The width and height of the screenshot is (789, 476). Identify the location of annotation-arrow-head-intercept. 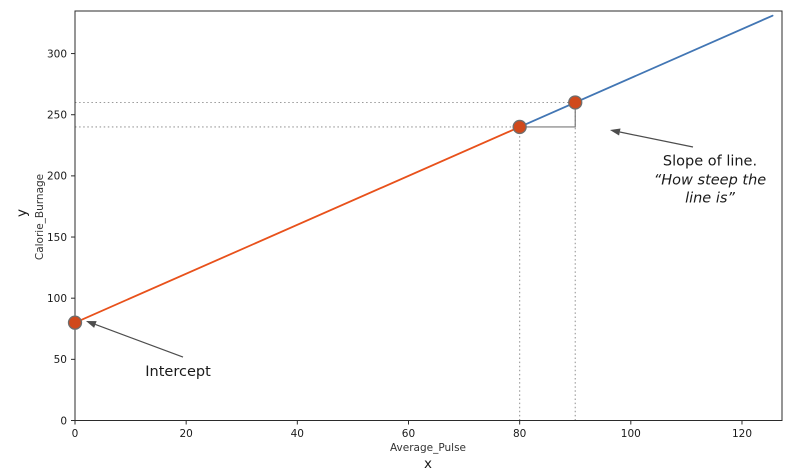
(91, 324).